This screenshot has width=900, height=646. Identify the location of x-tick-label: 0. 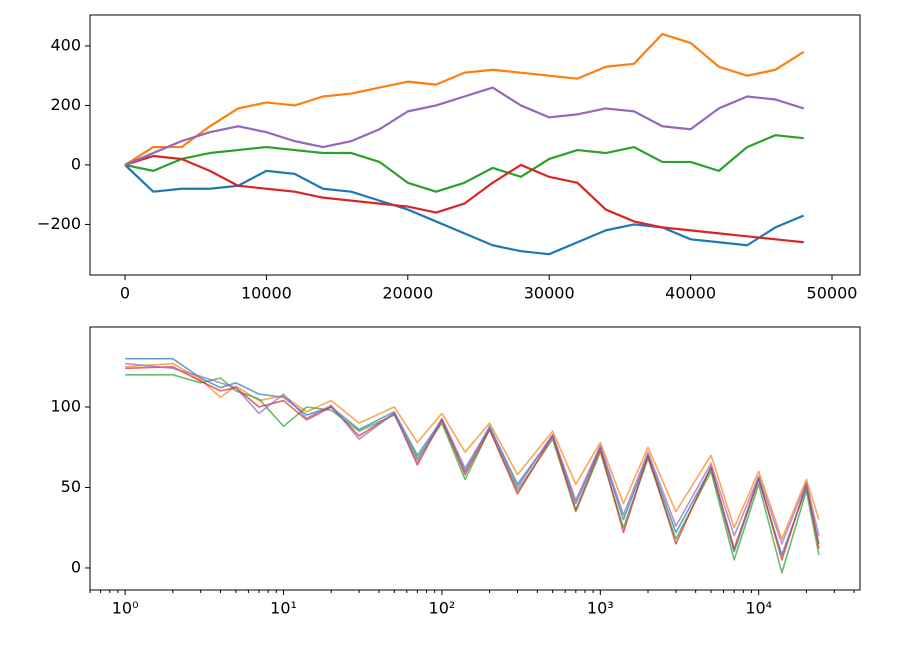
(125, 293).